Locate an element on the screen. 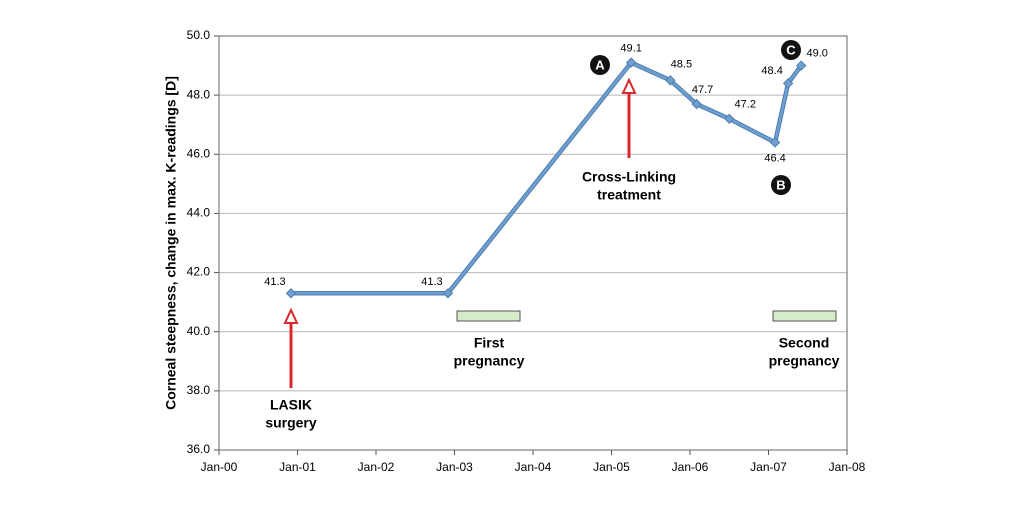 Image resolution: width=1024 pixels, height=512 pixels. marker-letter: C is located at coordinates (791, 49).